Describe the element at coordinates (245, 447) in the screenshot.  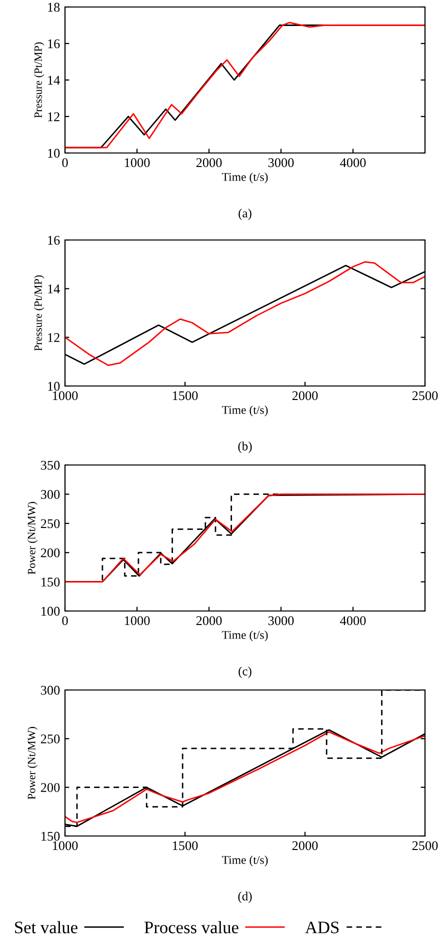
I see `text: (b)` at that location.